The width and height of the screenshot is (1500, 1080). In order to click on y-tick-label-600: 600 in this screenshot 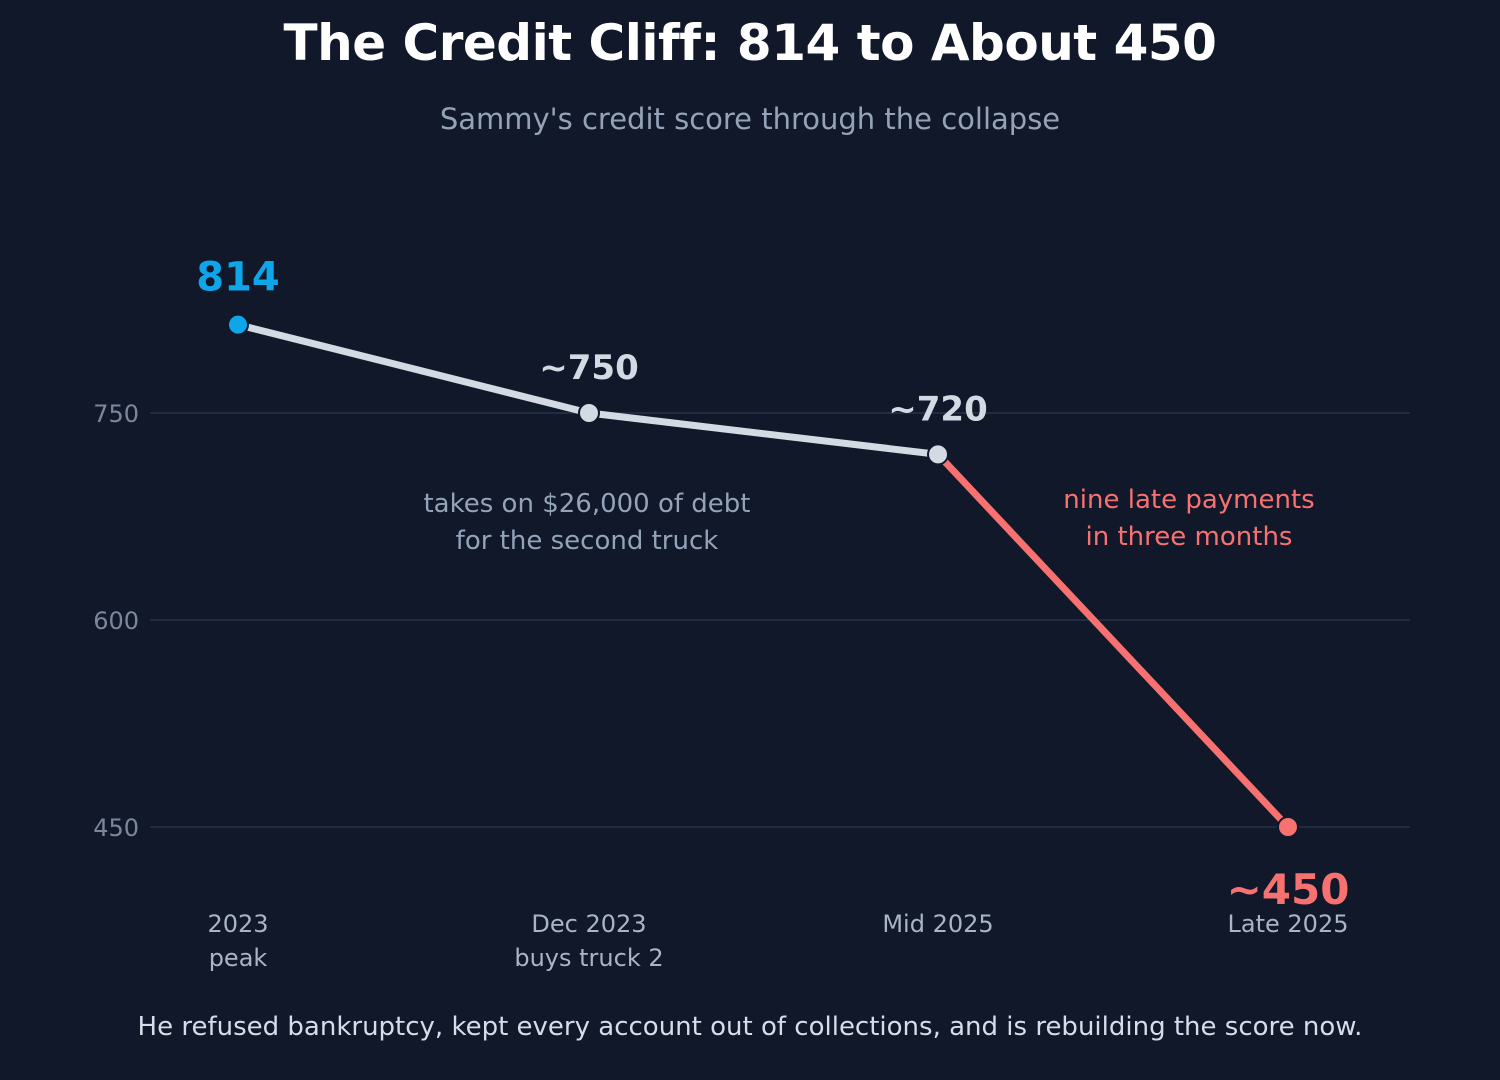, I will do `click(116, 621)`.